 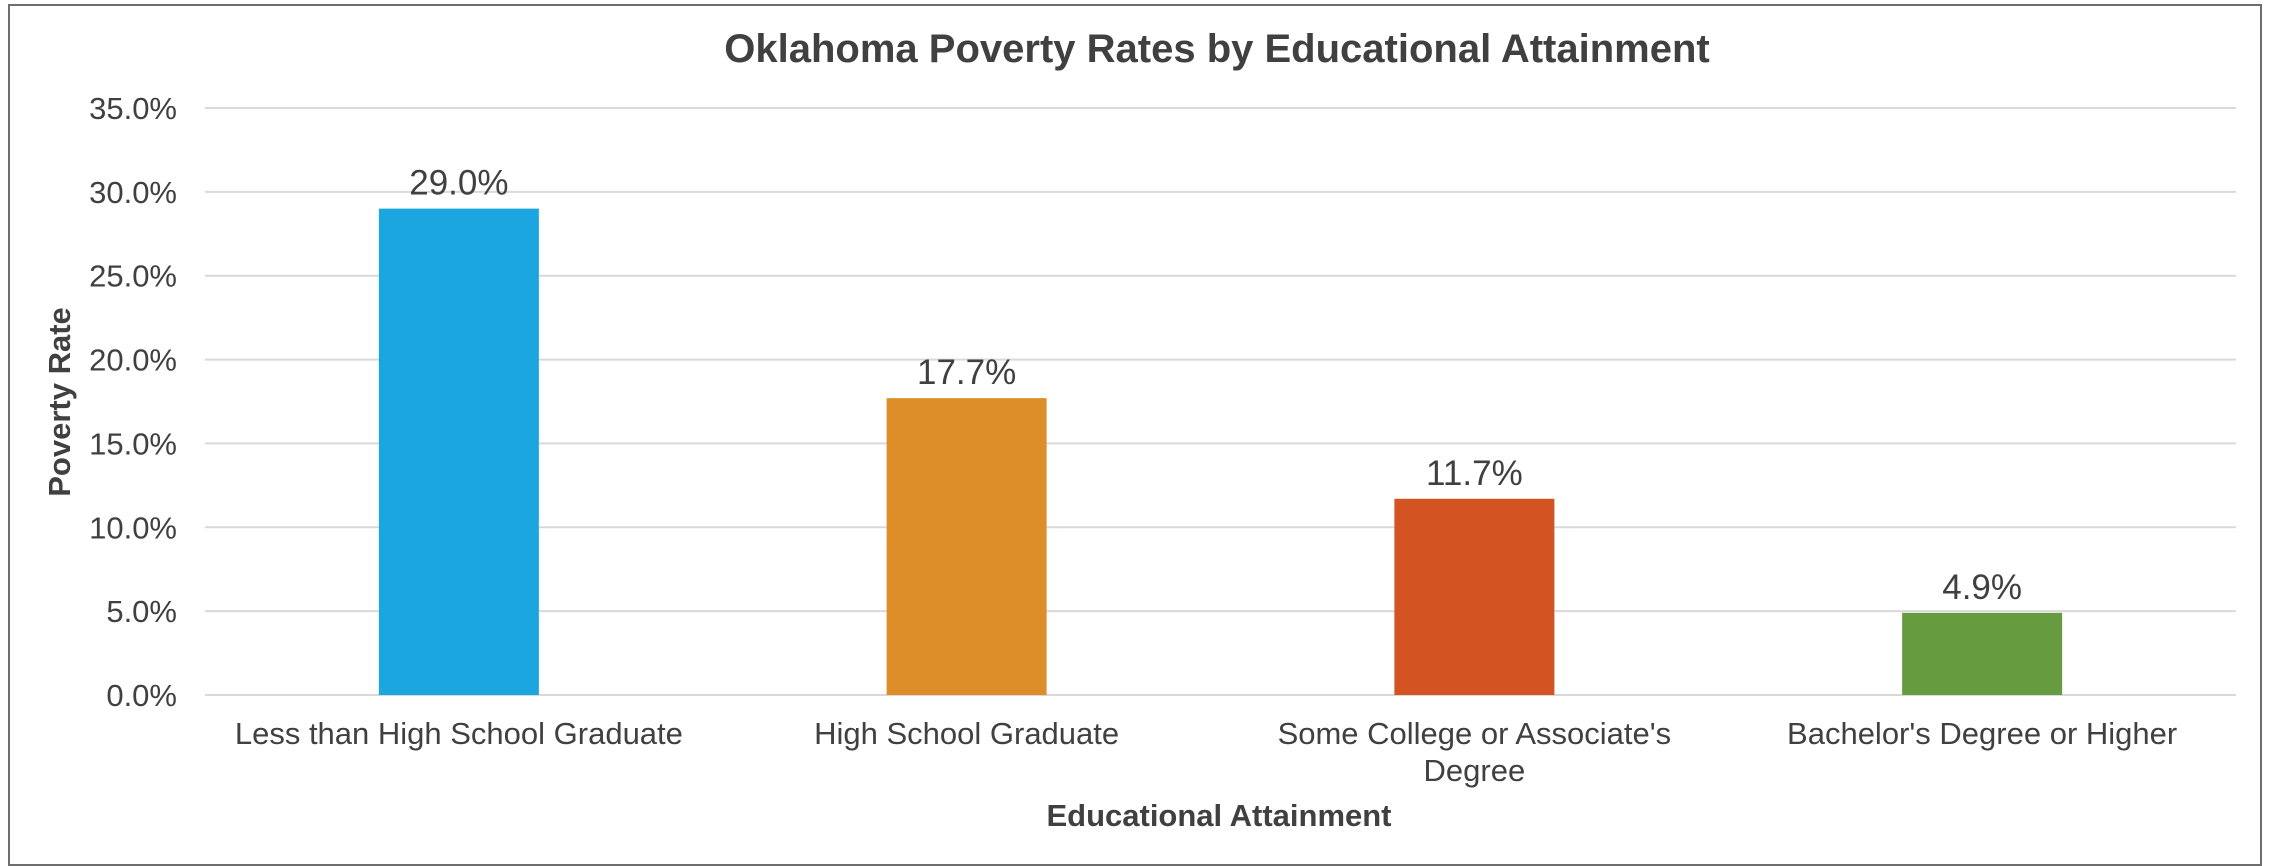 What do you see at coordinates (133, 108) in the screenshot?
I see `y-tick-label: 35.0%` at bounding box center [133, 108].